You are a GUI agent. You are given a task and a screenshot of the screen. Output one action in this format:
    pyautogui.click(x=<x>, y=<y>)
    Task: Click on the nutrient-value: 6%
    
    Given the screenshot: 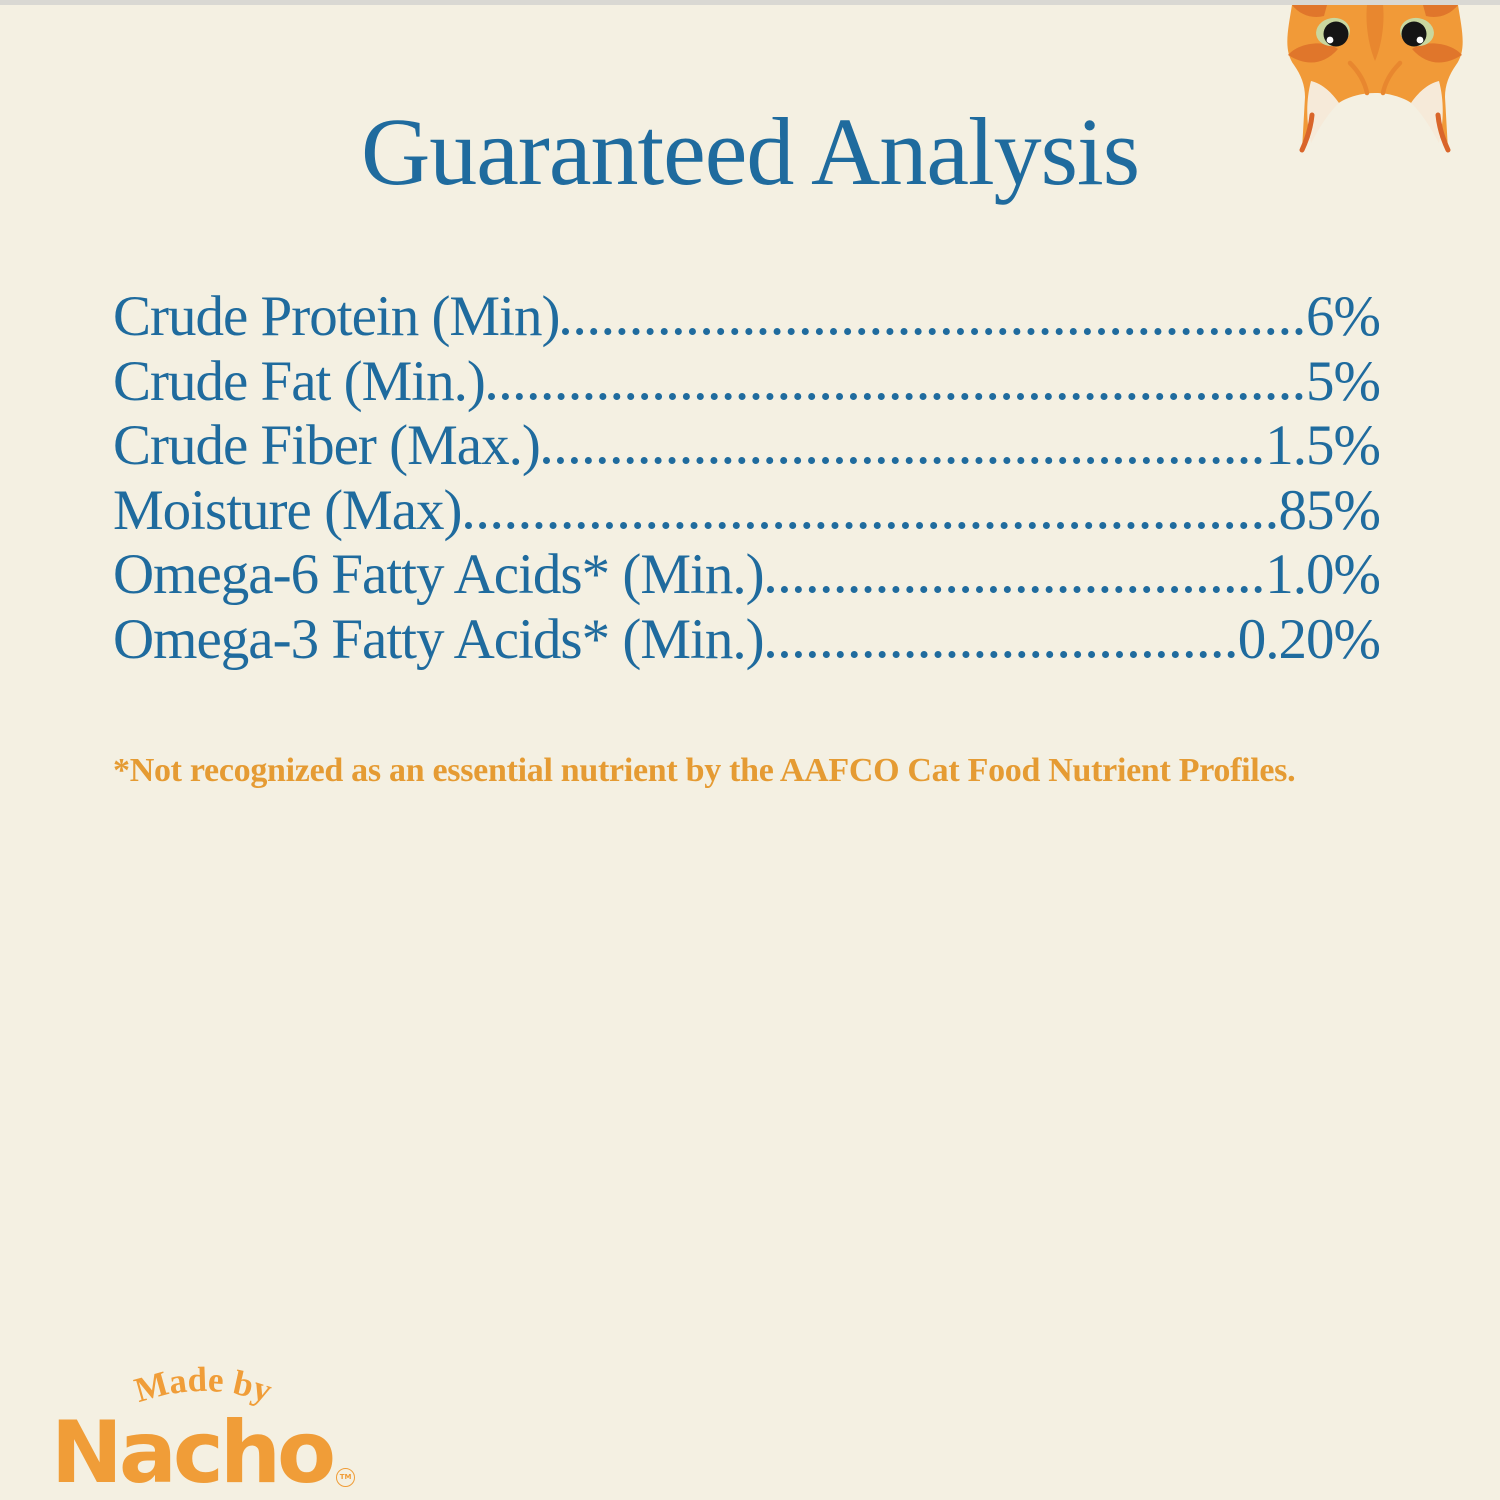 What is the action you would take?
    pyautogui.click(x=1343, y=316)
    